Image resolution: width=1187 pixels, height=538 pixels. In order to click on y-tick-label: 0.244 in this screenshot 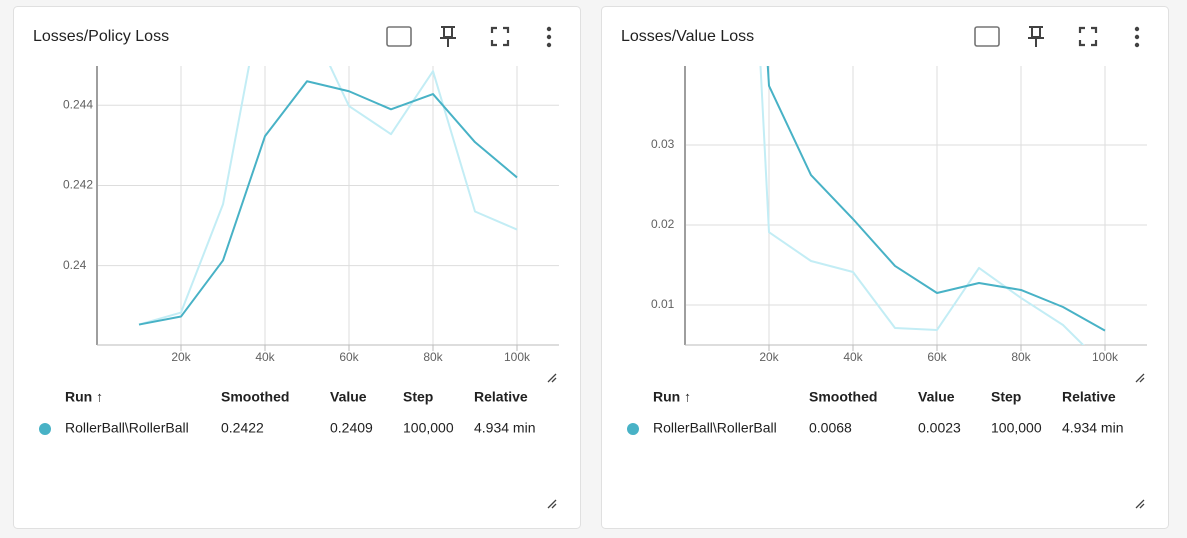, I will do `click(78, 104)`.